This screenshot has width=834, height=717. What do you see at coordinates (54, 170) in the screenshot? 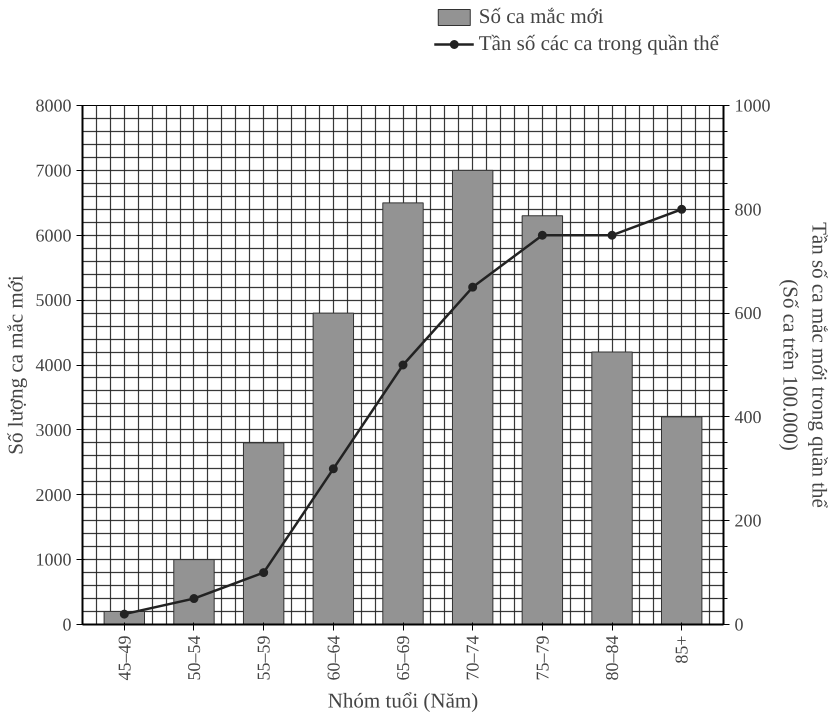
I see `y-tick-label: 7000` at bounding box center [54, 170].